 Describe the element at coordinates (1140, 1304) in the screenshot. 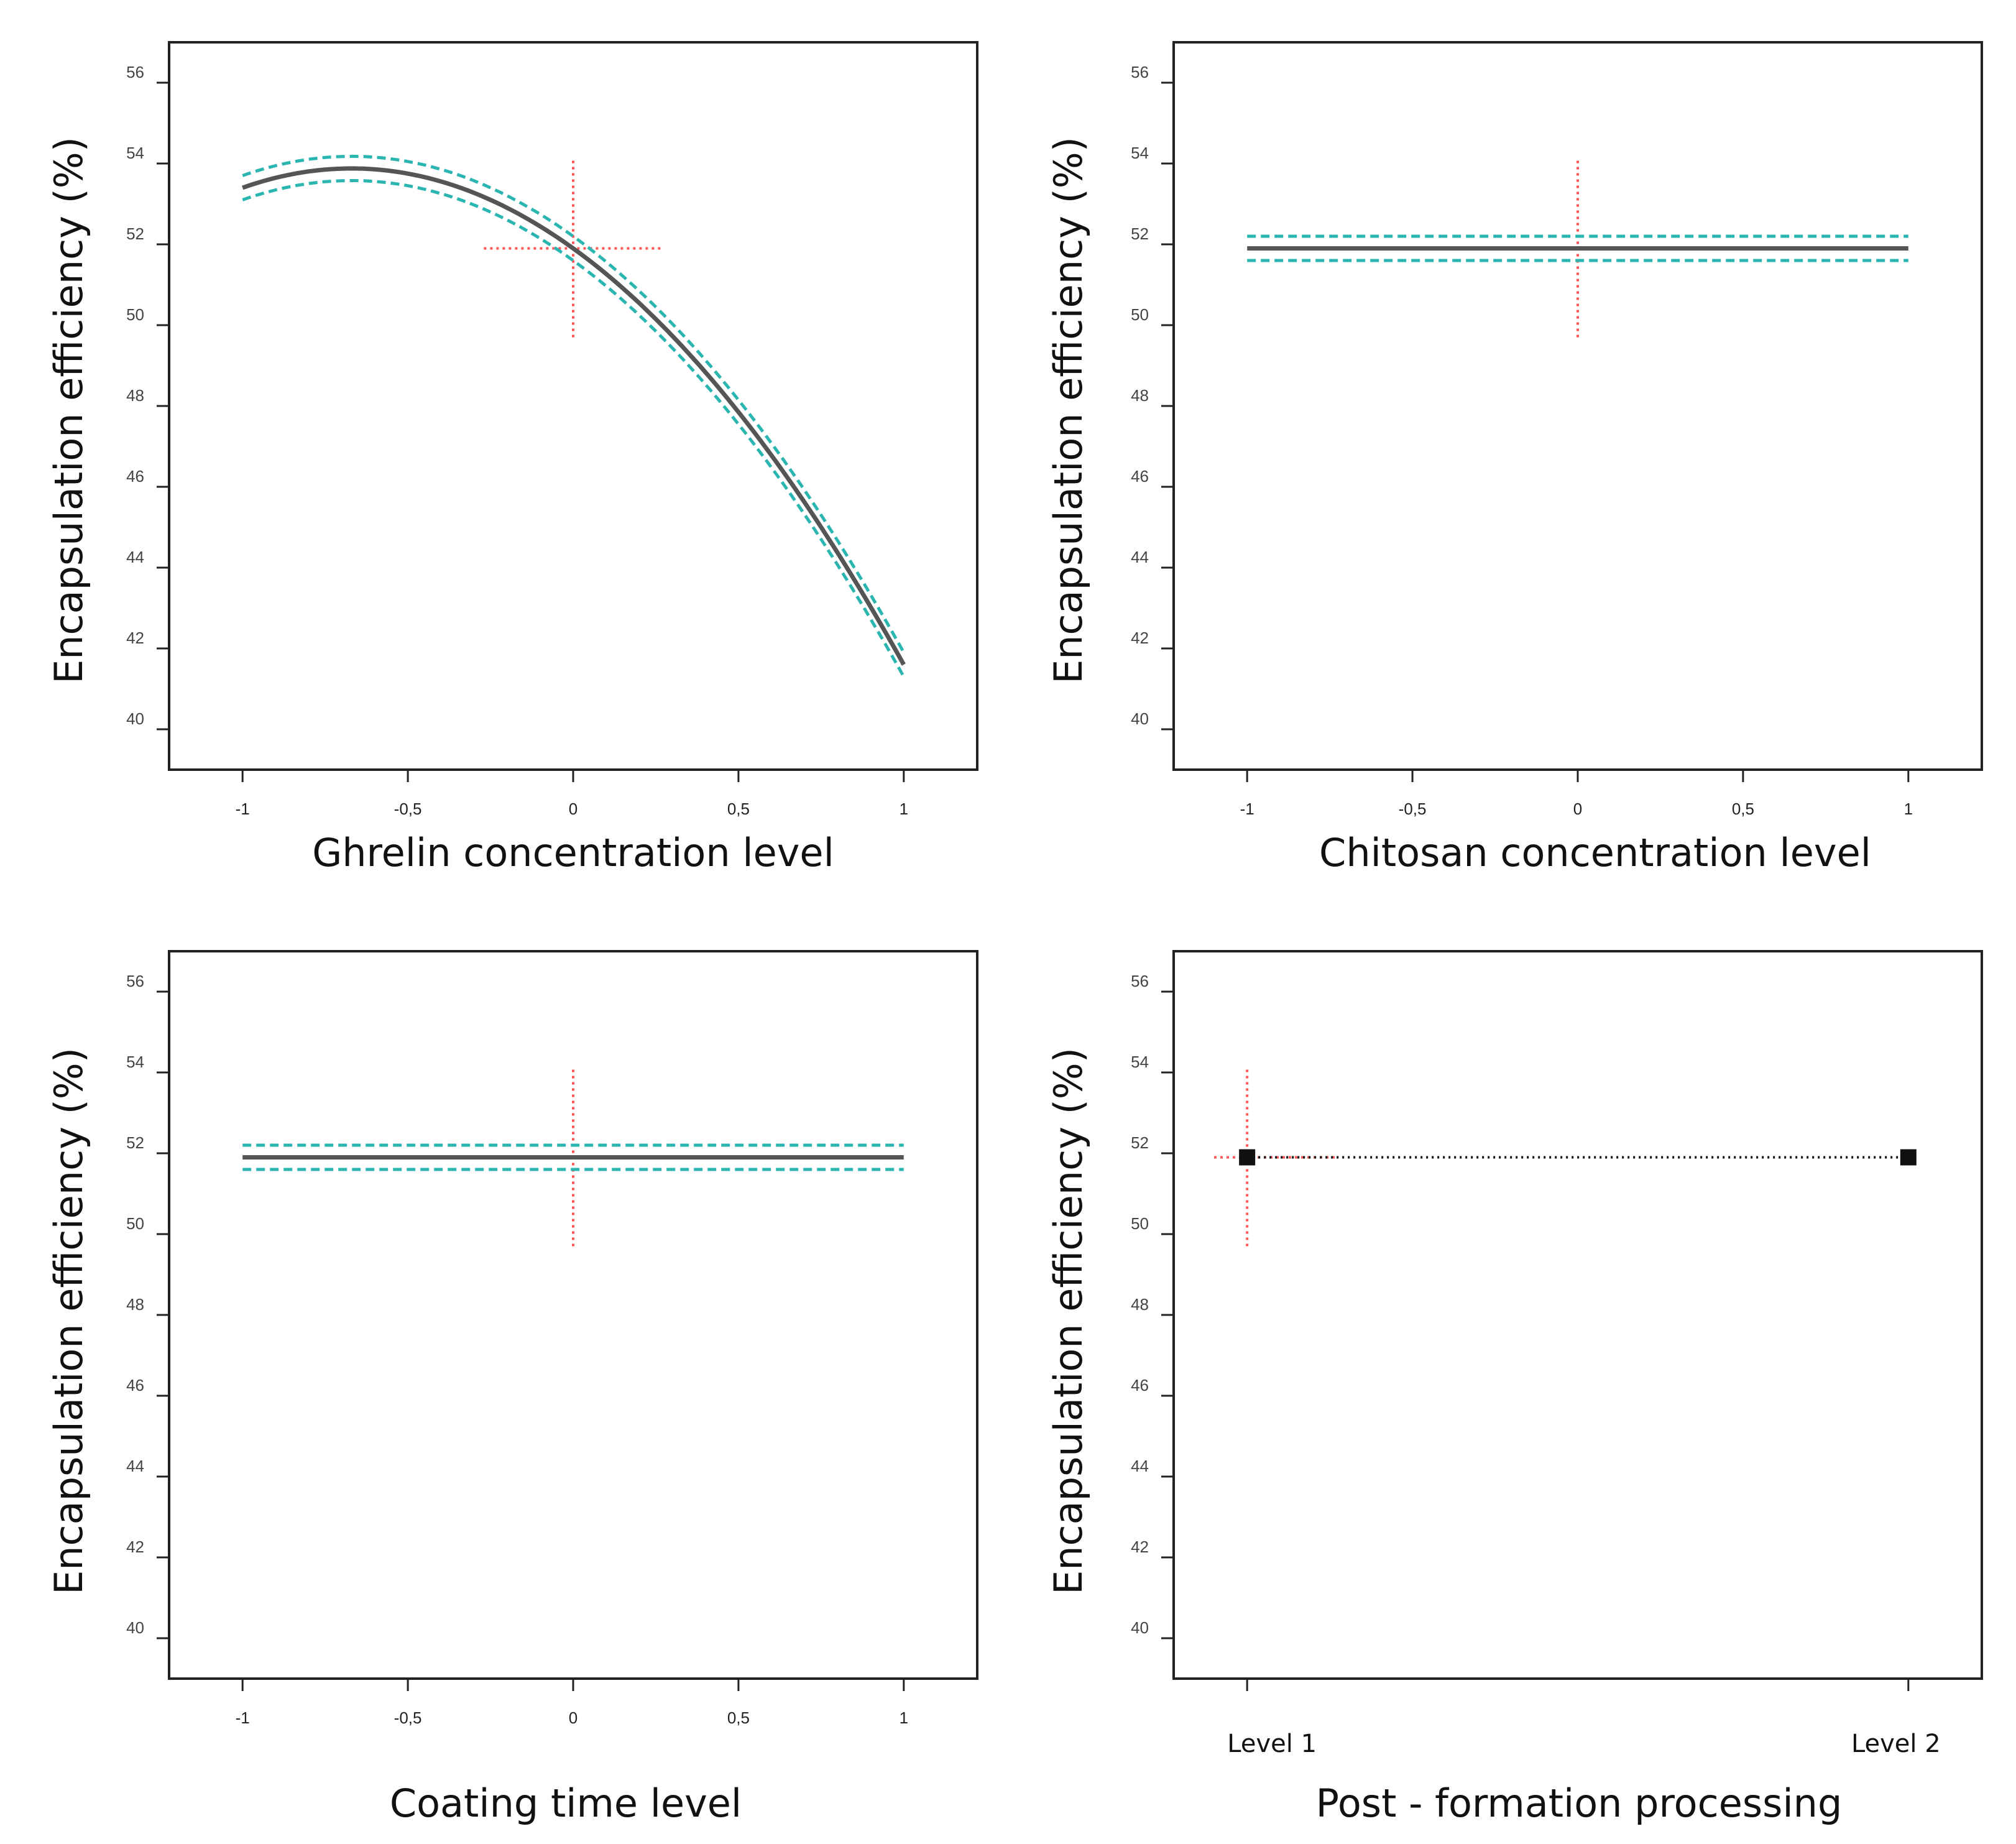

I see `postformation-ytick-label: 48` at that location.